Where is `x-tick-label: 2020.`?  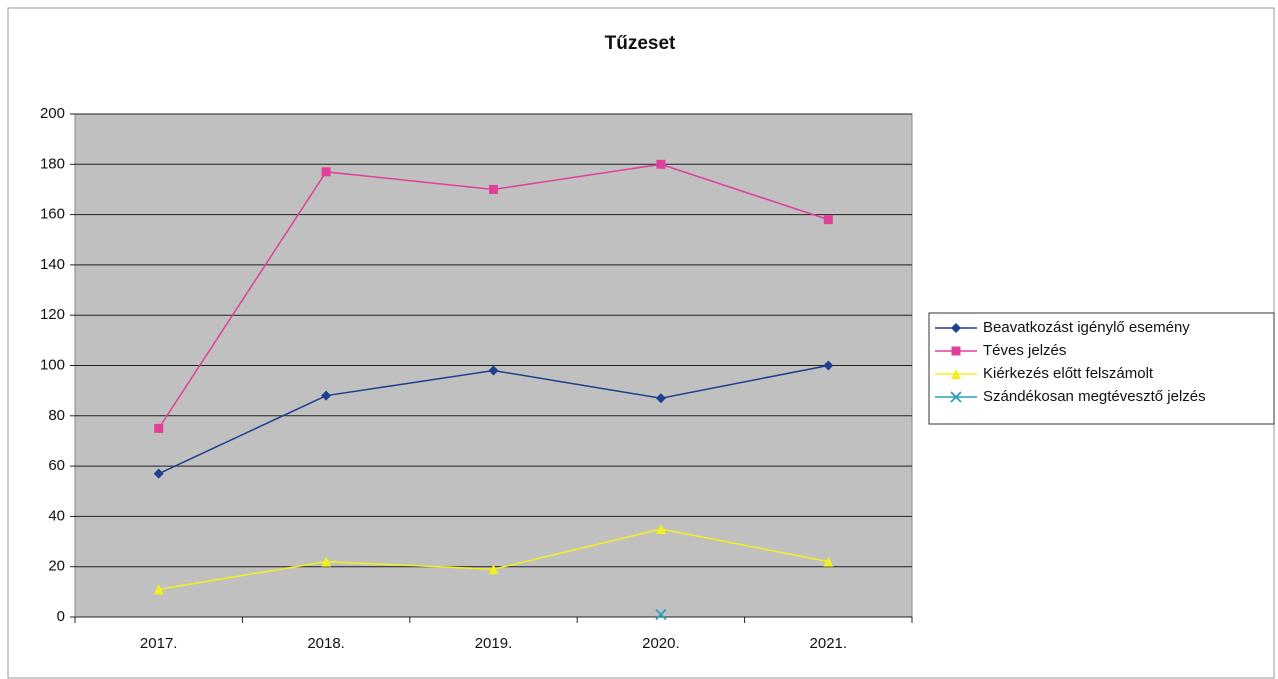 x-tick-label: 2020. is located at coordinates (661, 643).